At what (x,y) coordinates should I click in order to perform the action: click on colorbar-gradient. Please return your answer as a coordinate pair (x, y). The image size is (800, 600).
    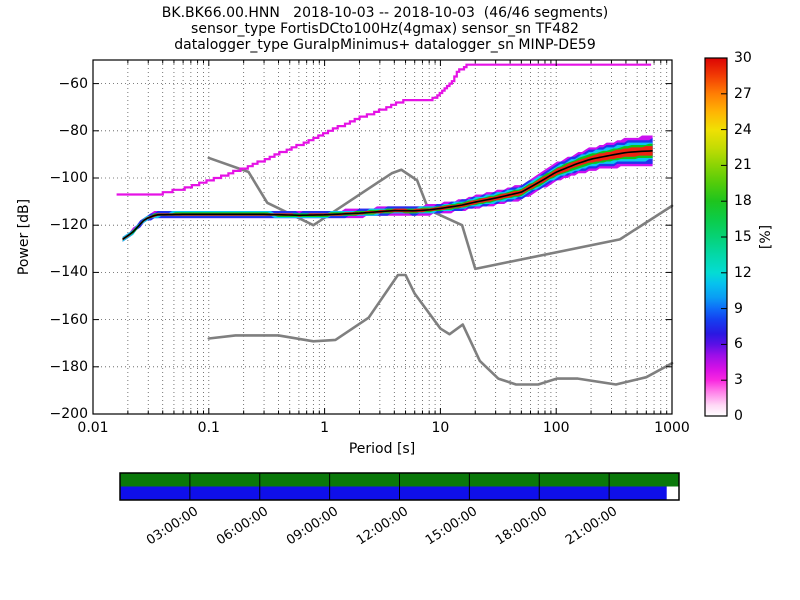
    Looking at the image, I should click on (716, 237).